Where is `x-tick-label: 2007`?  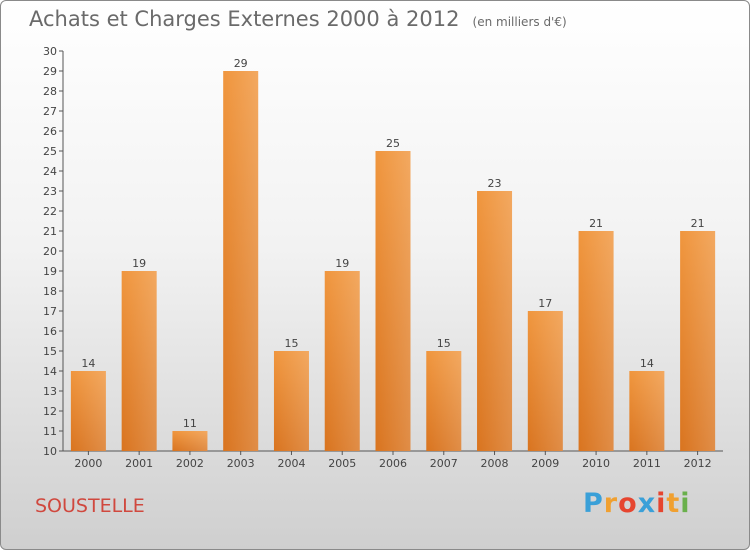 x-tick-label: 2007 is located at coordinates (444, 463).